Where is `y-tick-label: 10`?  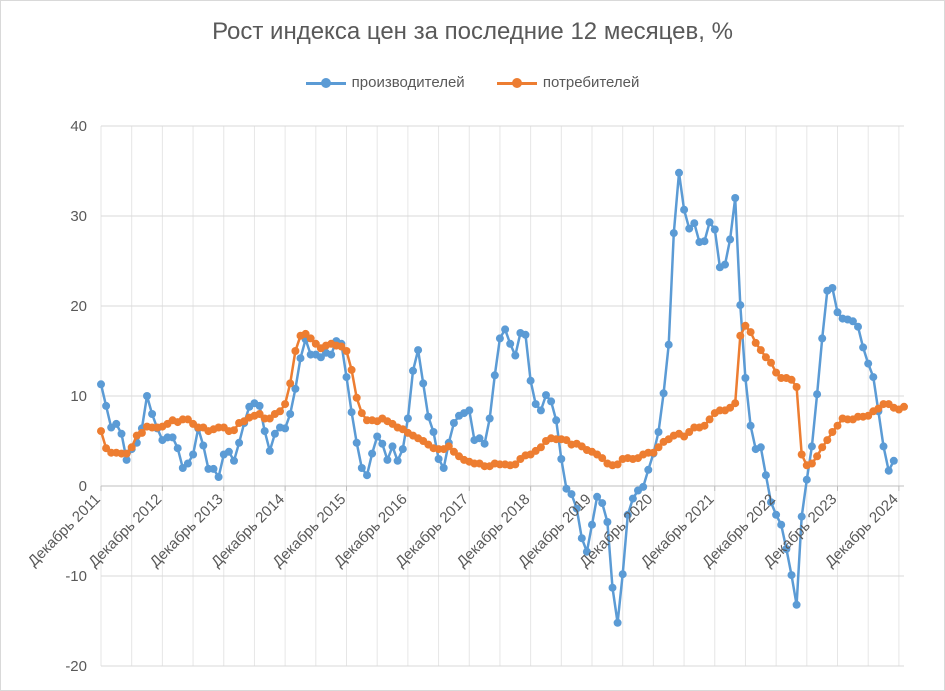
y-tick-label: 10 is located at coordinates (78, 396).